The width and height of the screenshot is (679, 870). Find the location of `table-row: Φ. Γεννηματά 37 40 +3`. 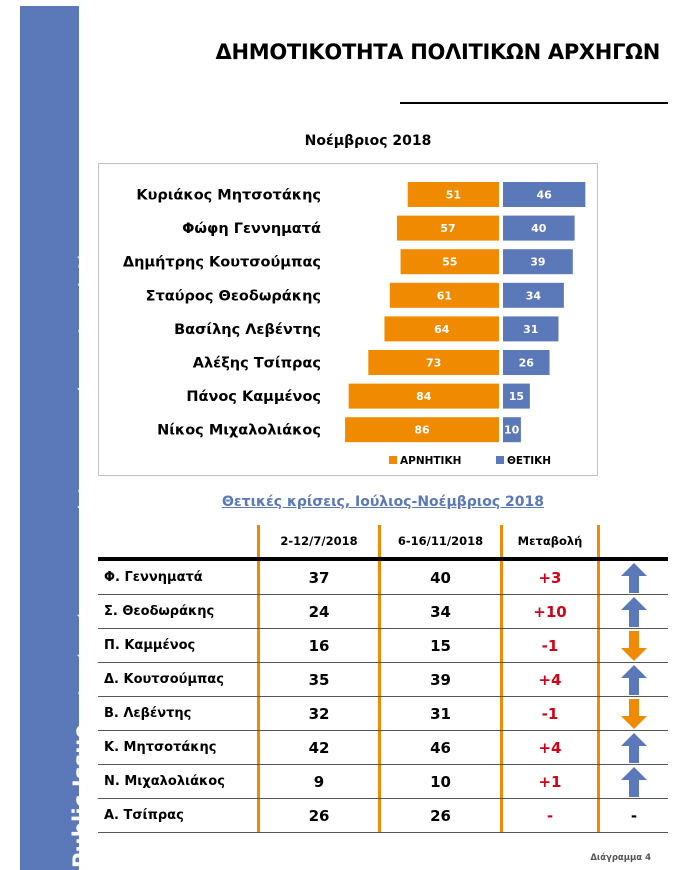

table-row: Φ. Γεννηματά 37 40 +3 is located at coordinates (383, 578).